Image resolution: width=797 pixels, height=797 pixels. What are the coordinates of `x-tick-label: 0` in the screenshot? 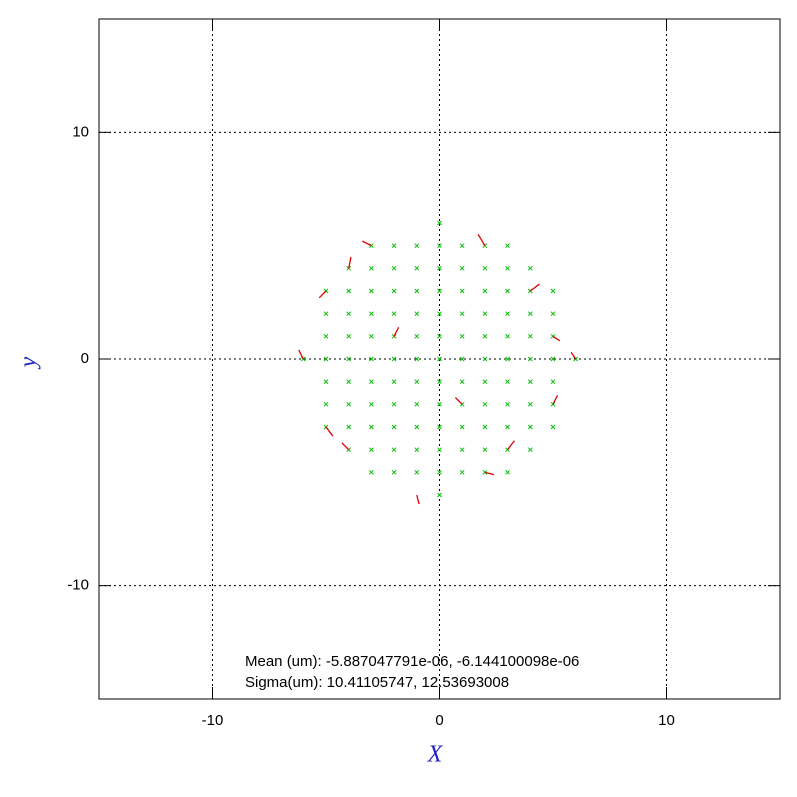 It's located at (439, 720).